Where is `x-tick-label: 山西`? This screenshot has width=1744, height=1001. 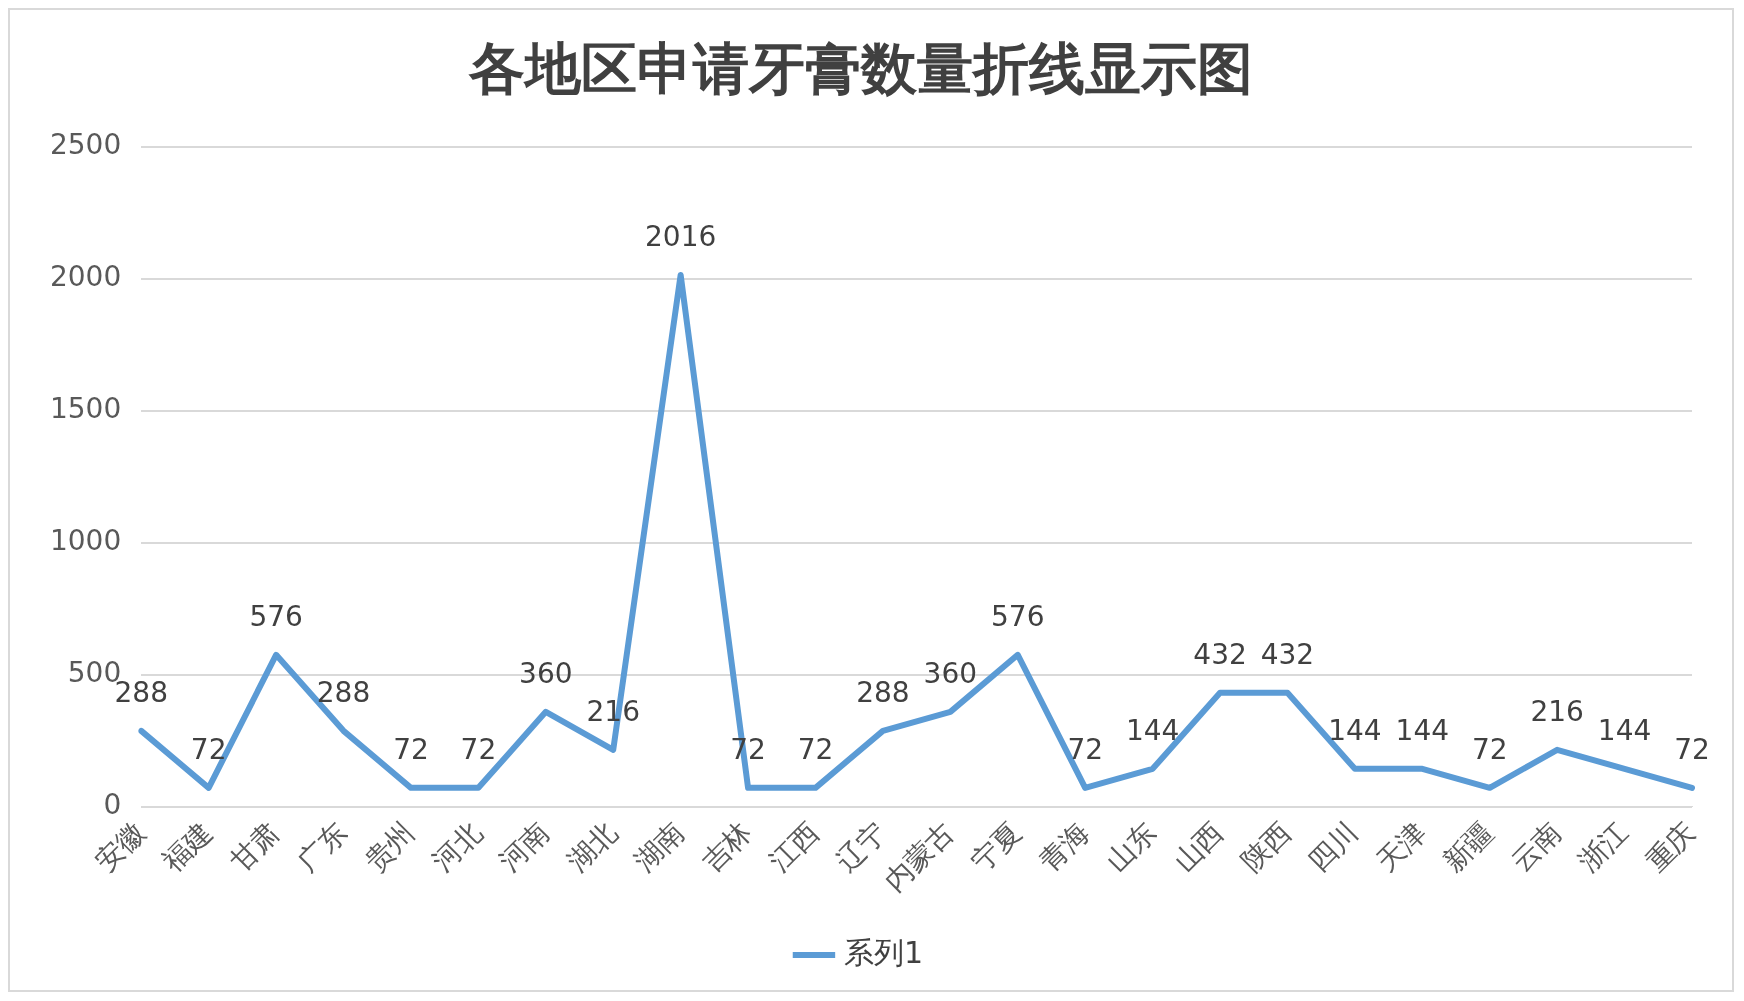
x-tick-label: 山西 is located at coordinates (1199, 847).